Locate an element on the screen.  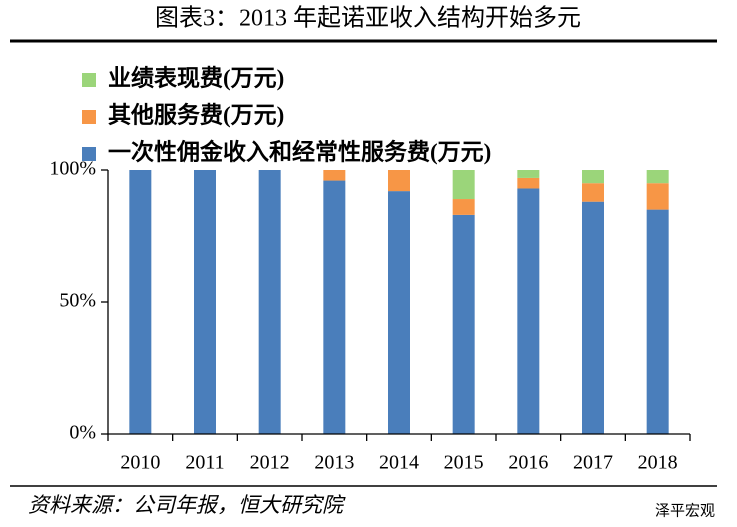
legend-label: 其他服务费(万元) is located at coordinates (196, 114).